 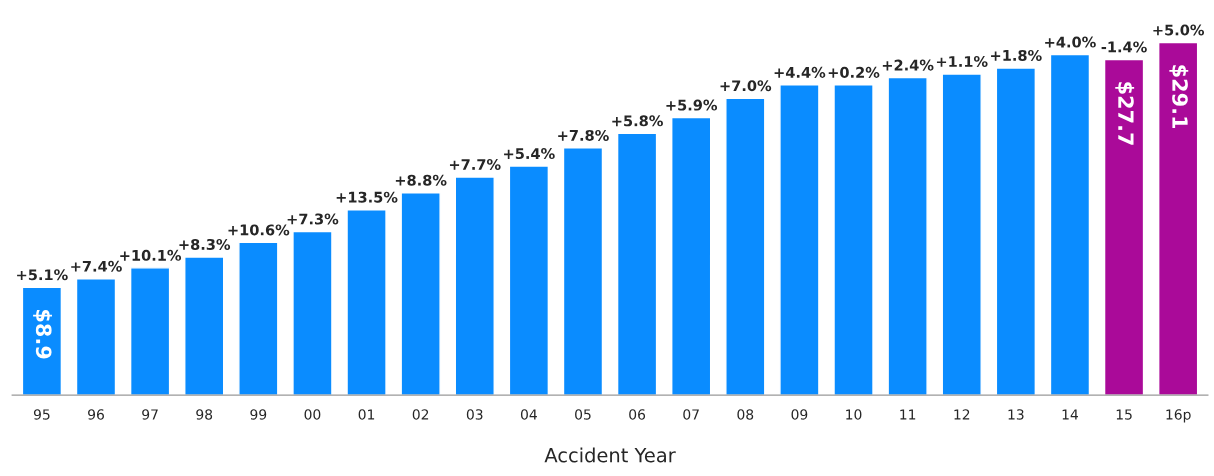 I want to click on annotation: +8.8%, so click(x=421, y=180).